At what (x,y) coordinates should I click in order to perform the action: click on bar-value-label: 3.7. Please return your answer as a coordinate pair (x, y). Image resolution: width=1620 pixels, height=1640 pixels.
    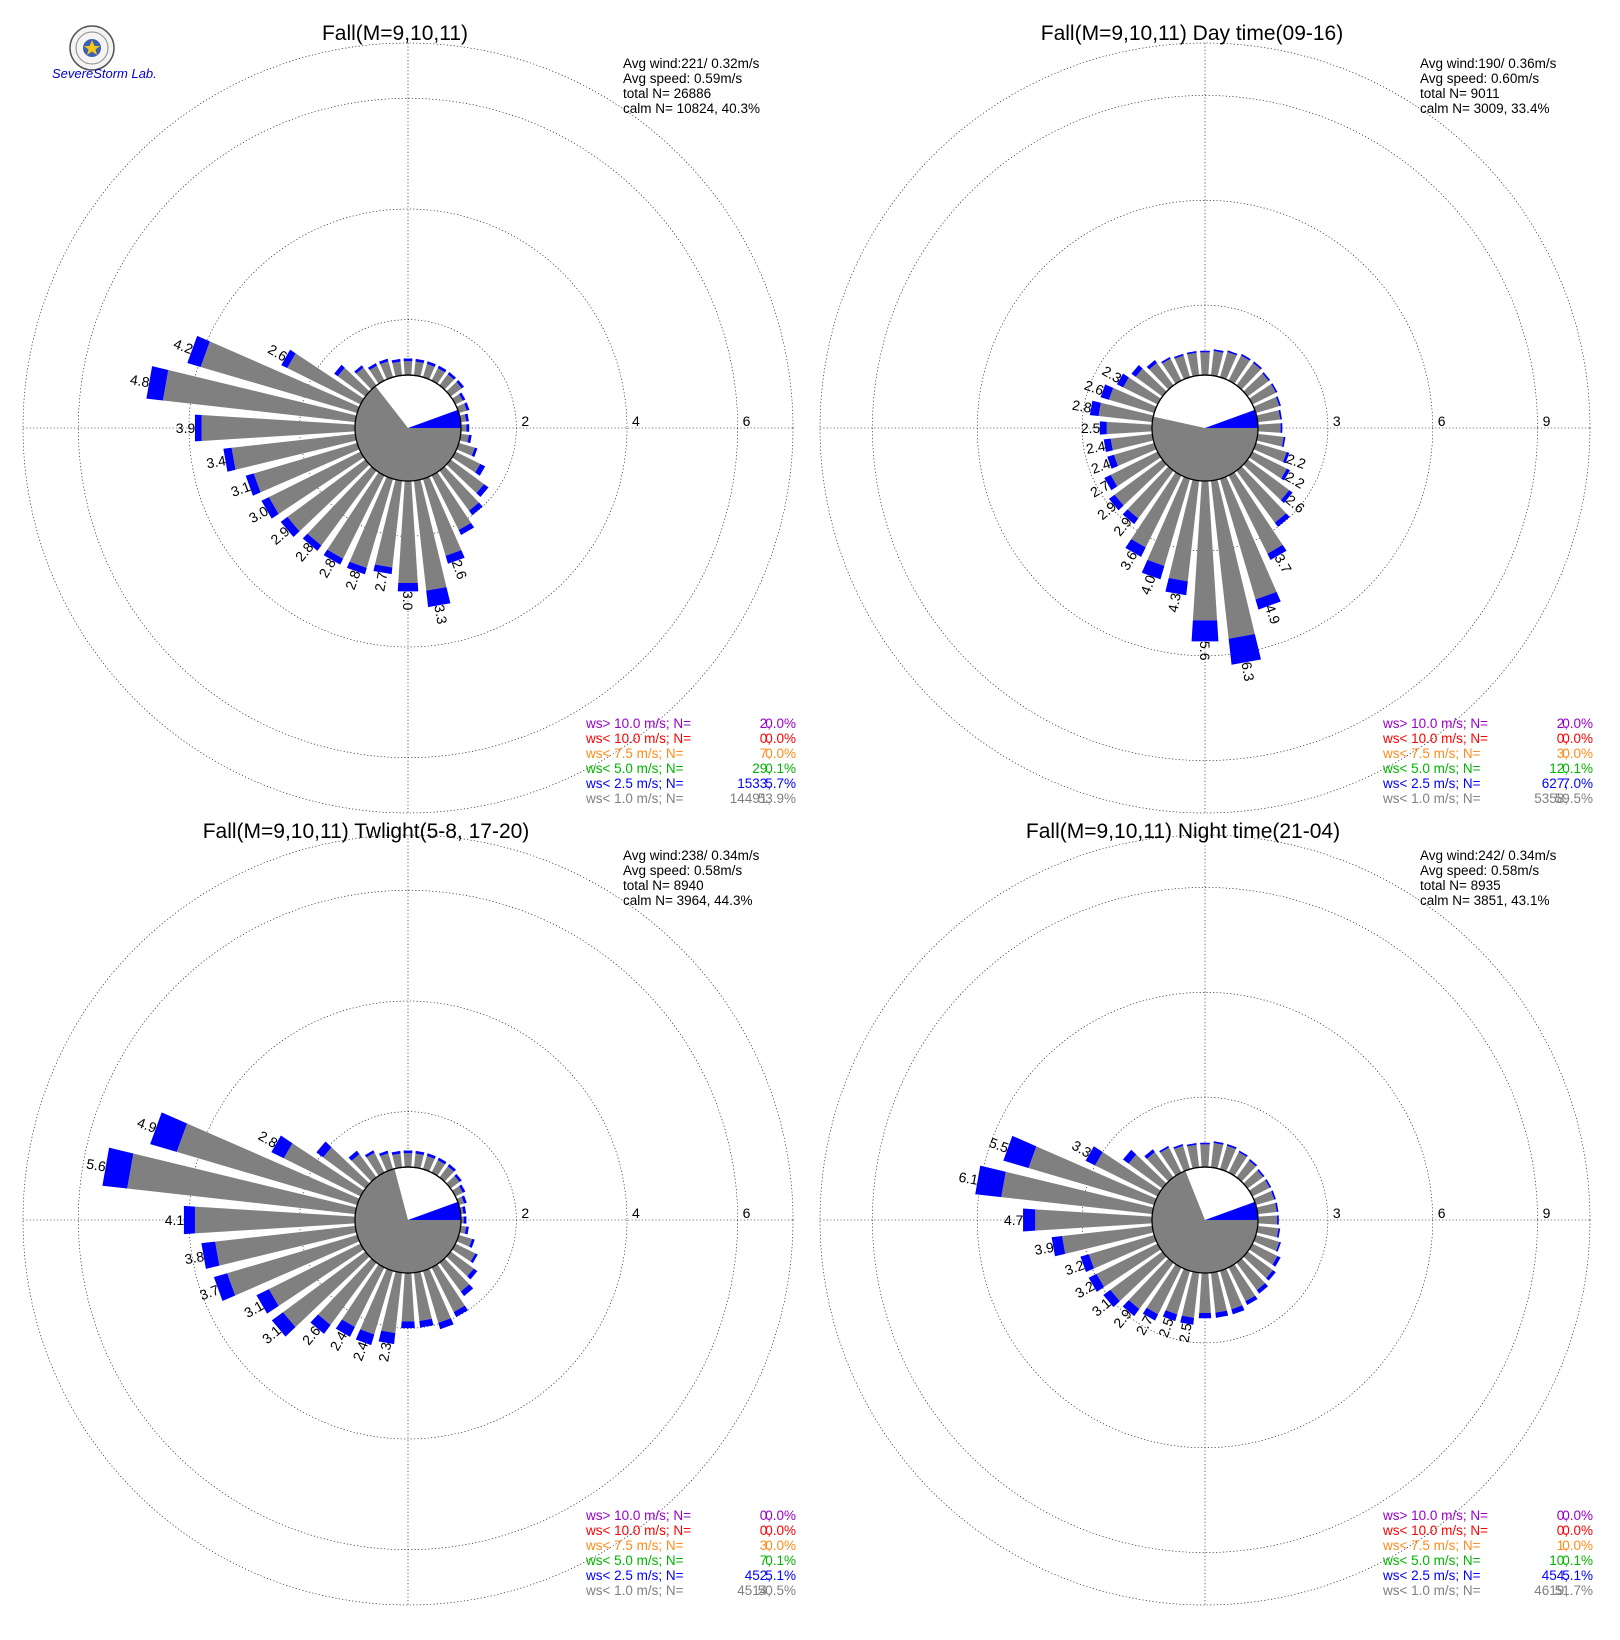
    Looking at the image, I should click on (209, 1292).